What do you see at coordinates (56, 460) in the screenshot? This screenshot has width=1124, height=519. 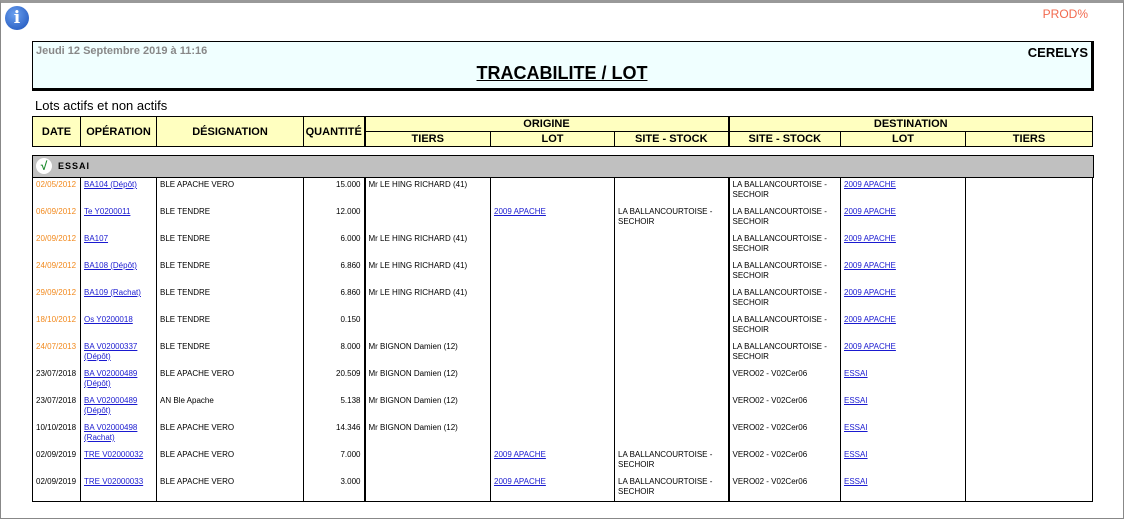 I see `table-cell: 02/09/2019` at bounding box center [56, 460].